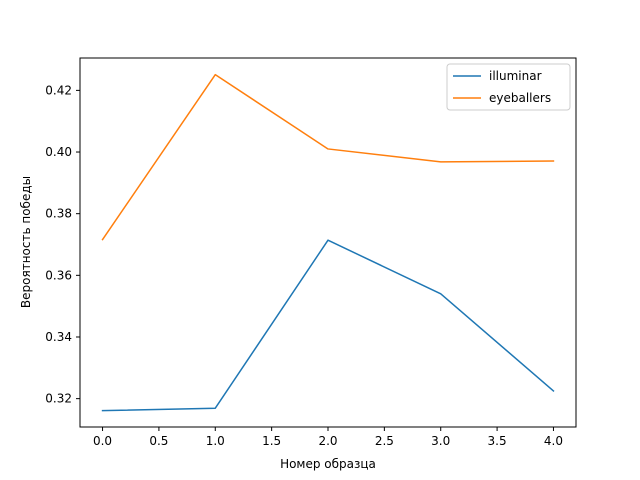  I want to click on x-axis-ticks: 0.0 0.5 1.0 1.5 2.0 2.5 3.0 3.5 4.0, so click(328, 437).